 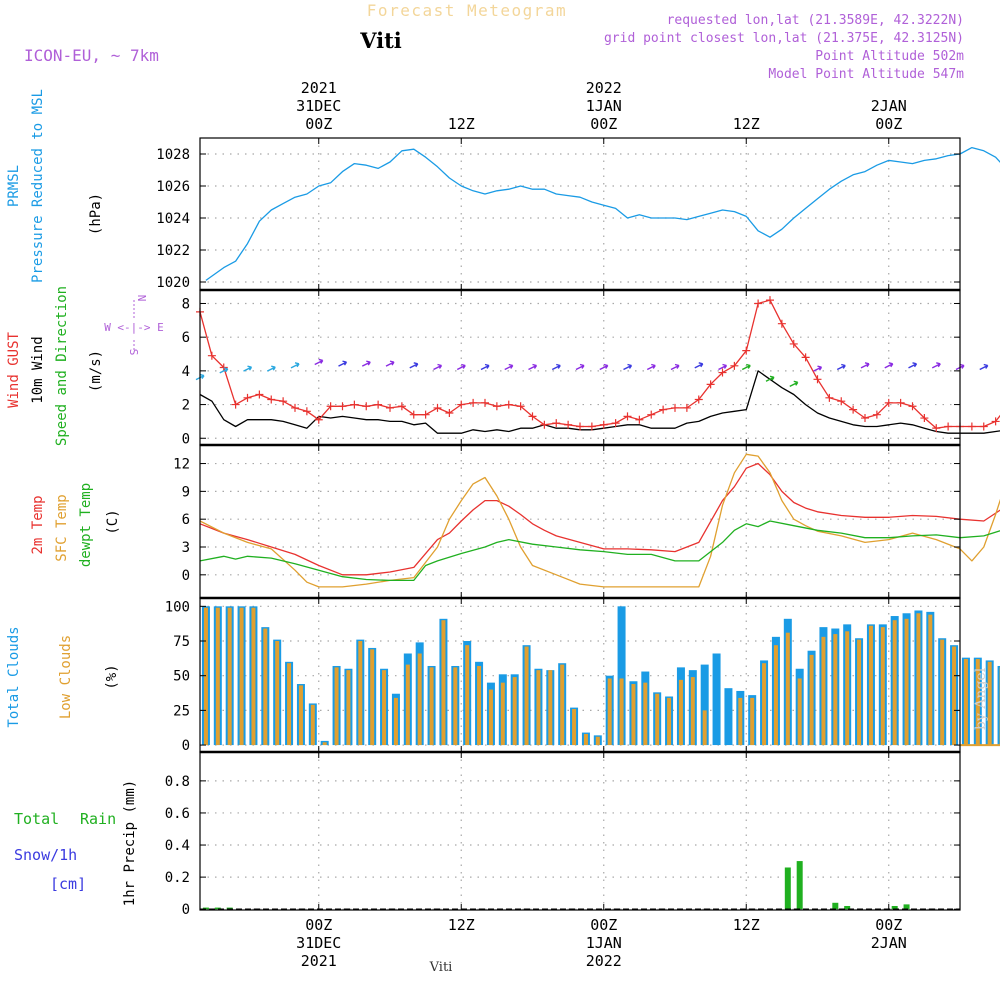 I want to click on label-low-clouds: Low Clouds, so click(x=66, y=677).